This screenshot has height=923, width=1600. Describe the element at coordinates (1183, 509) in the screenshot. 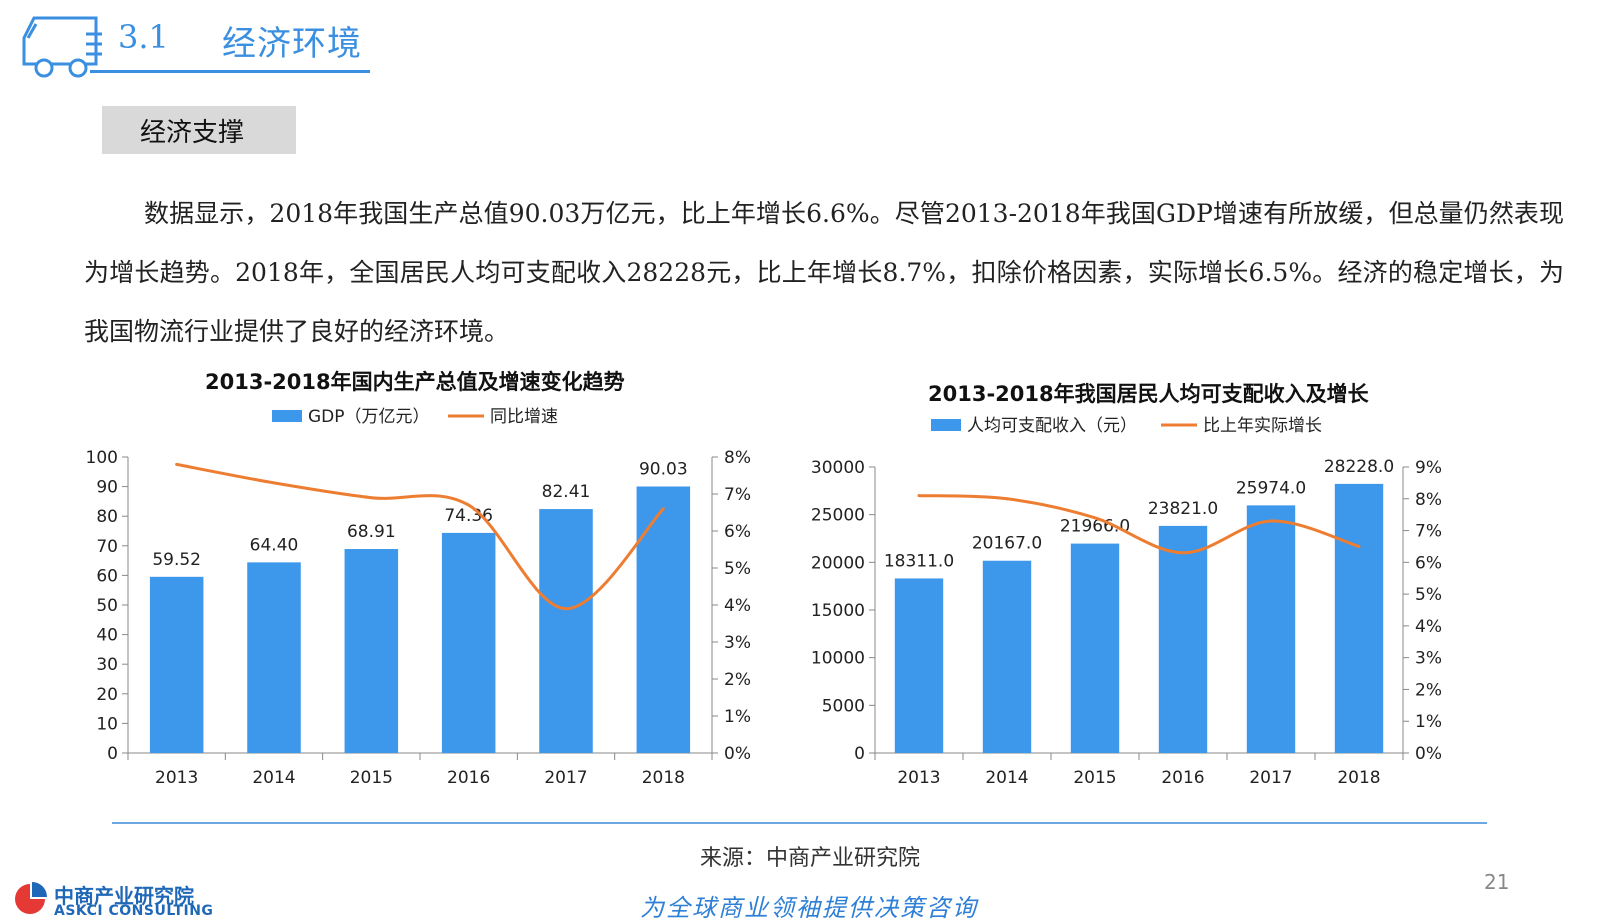

I see `data-label-2016: 23821.0` at that location.